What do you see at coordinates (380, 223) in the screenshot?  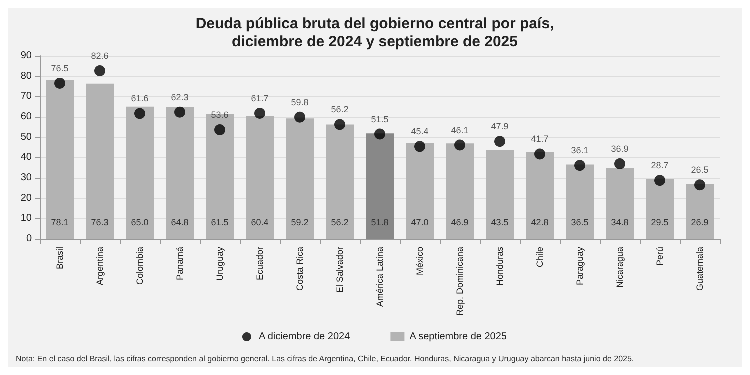 I see `data-label: 51.8` at bounding box center [380, 223].